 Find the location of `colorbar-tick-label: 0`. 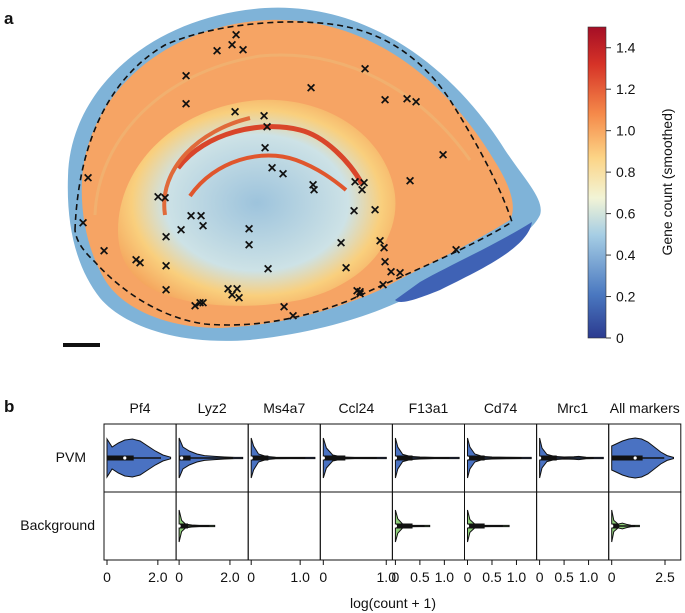

colorbar-tick-label: 0 is located at coordinates (620, 338).